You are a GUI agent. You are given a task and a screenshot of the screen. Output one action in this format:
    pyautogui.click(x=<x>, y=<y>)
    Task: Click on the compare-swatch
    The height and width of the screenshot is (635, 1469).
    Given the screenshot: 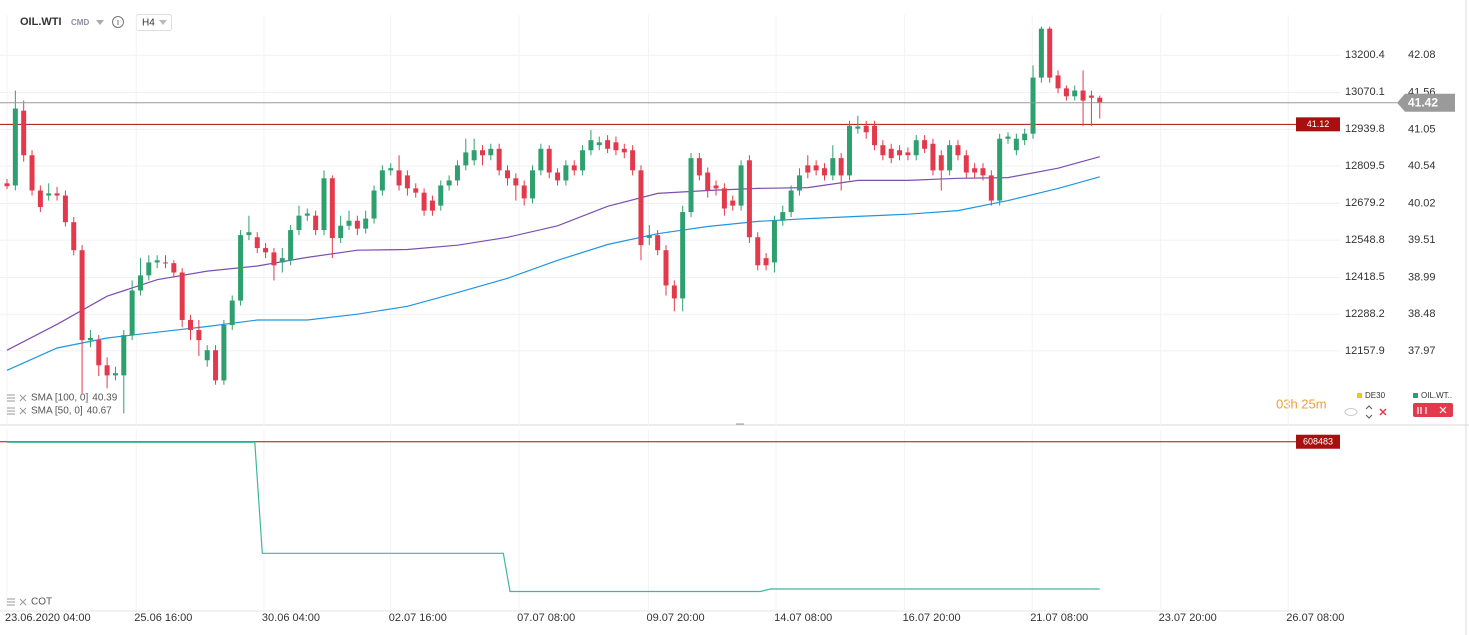 What is the action you would take?
    pyautogui.click(x=1359, y=395)
    